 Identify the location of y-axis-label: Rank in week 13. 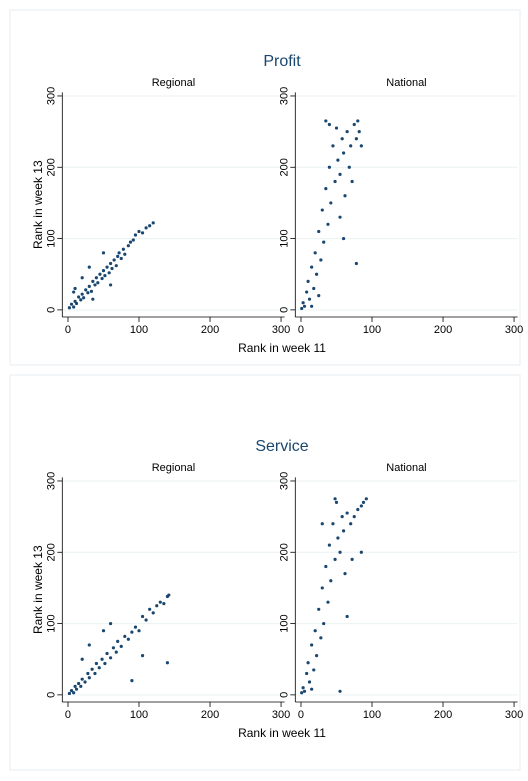
(38, 589).